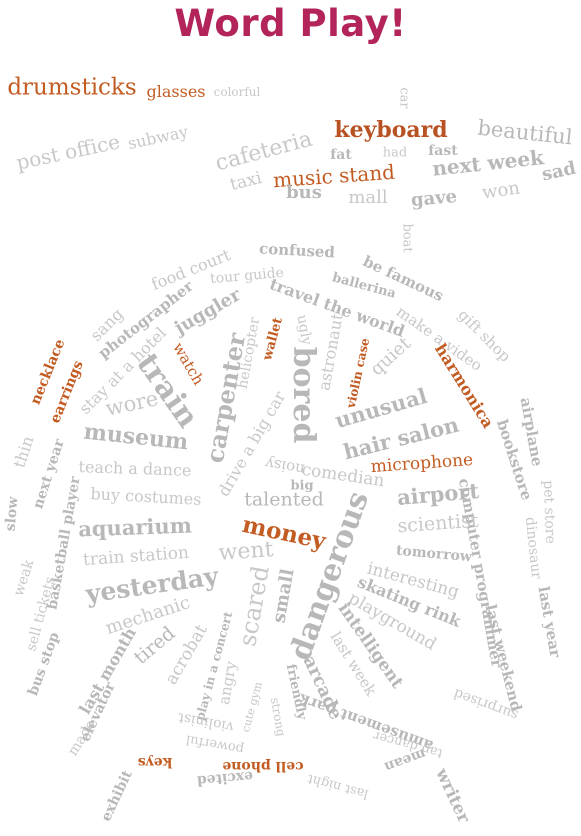 The image size is (581, 836). I want to click on word-train-station: train station, so click(136, 556).